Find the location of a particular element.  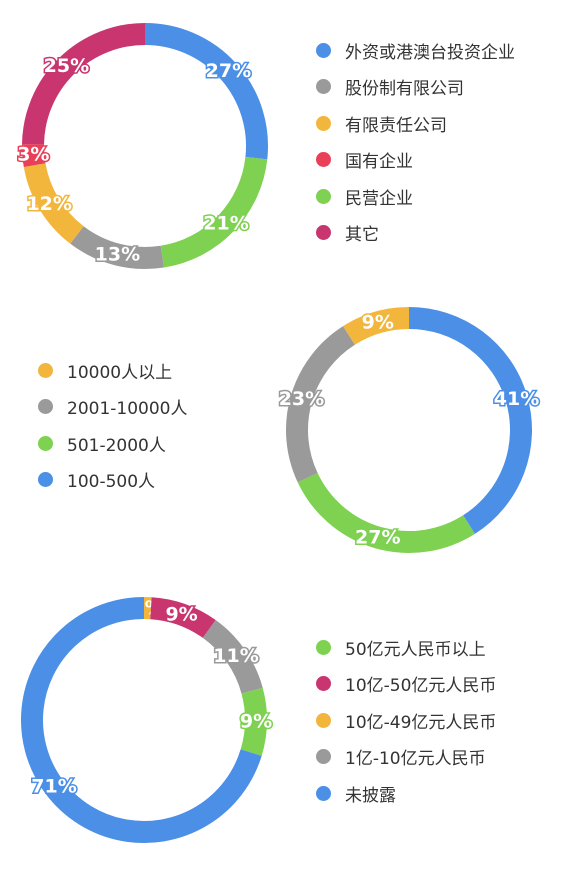

legend-label: 民营企业 is located at coordinates (379, 198).